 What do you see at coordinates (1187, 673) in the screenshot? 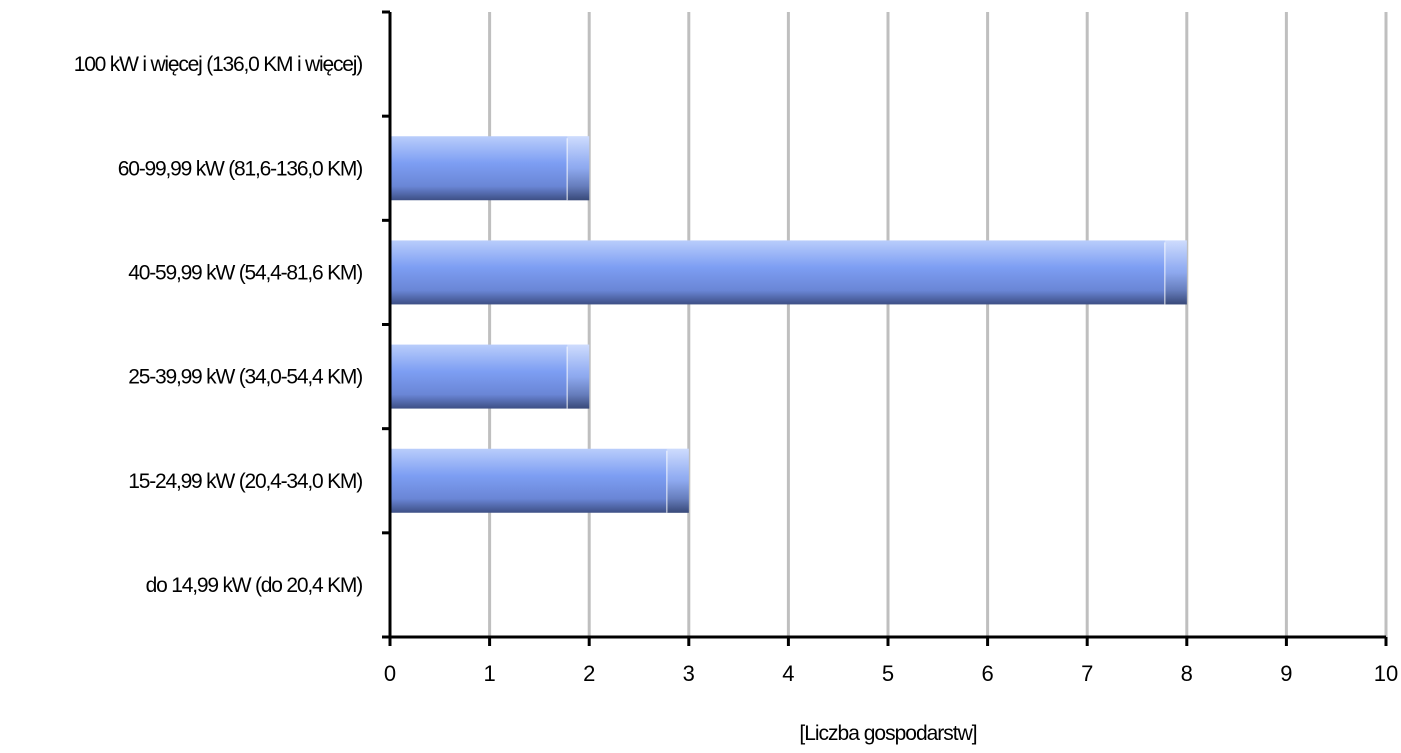
I see `x-tick-label-8: 8` at bounding box center [1187, 673].